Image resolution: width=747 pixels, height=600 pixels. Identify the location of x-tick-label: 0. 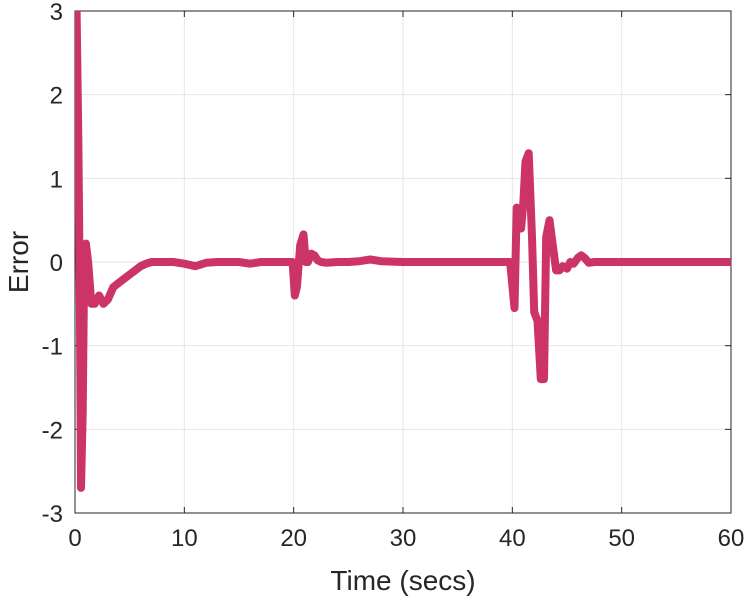
(74, 538).